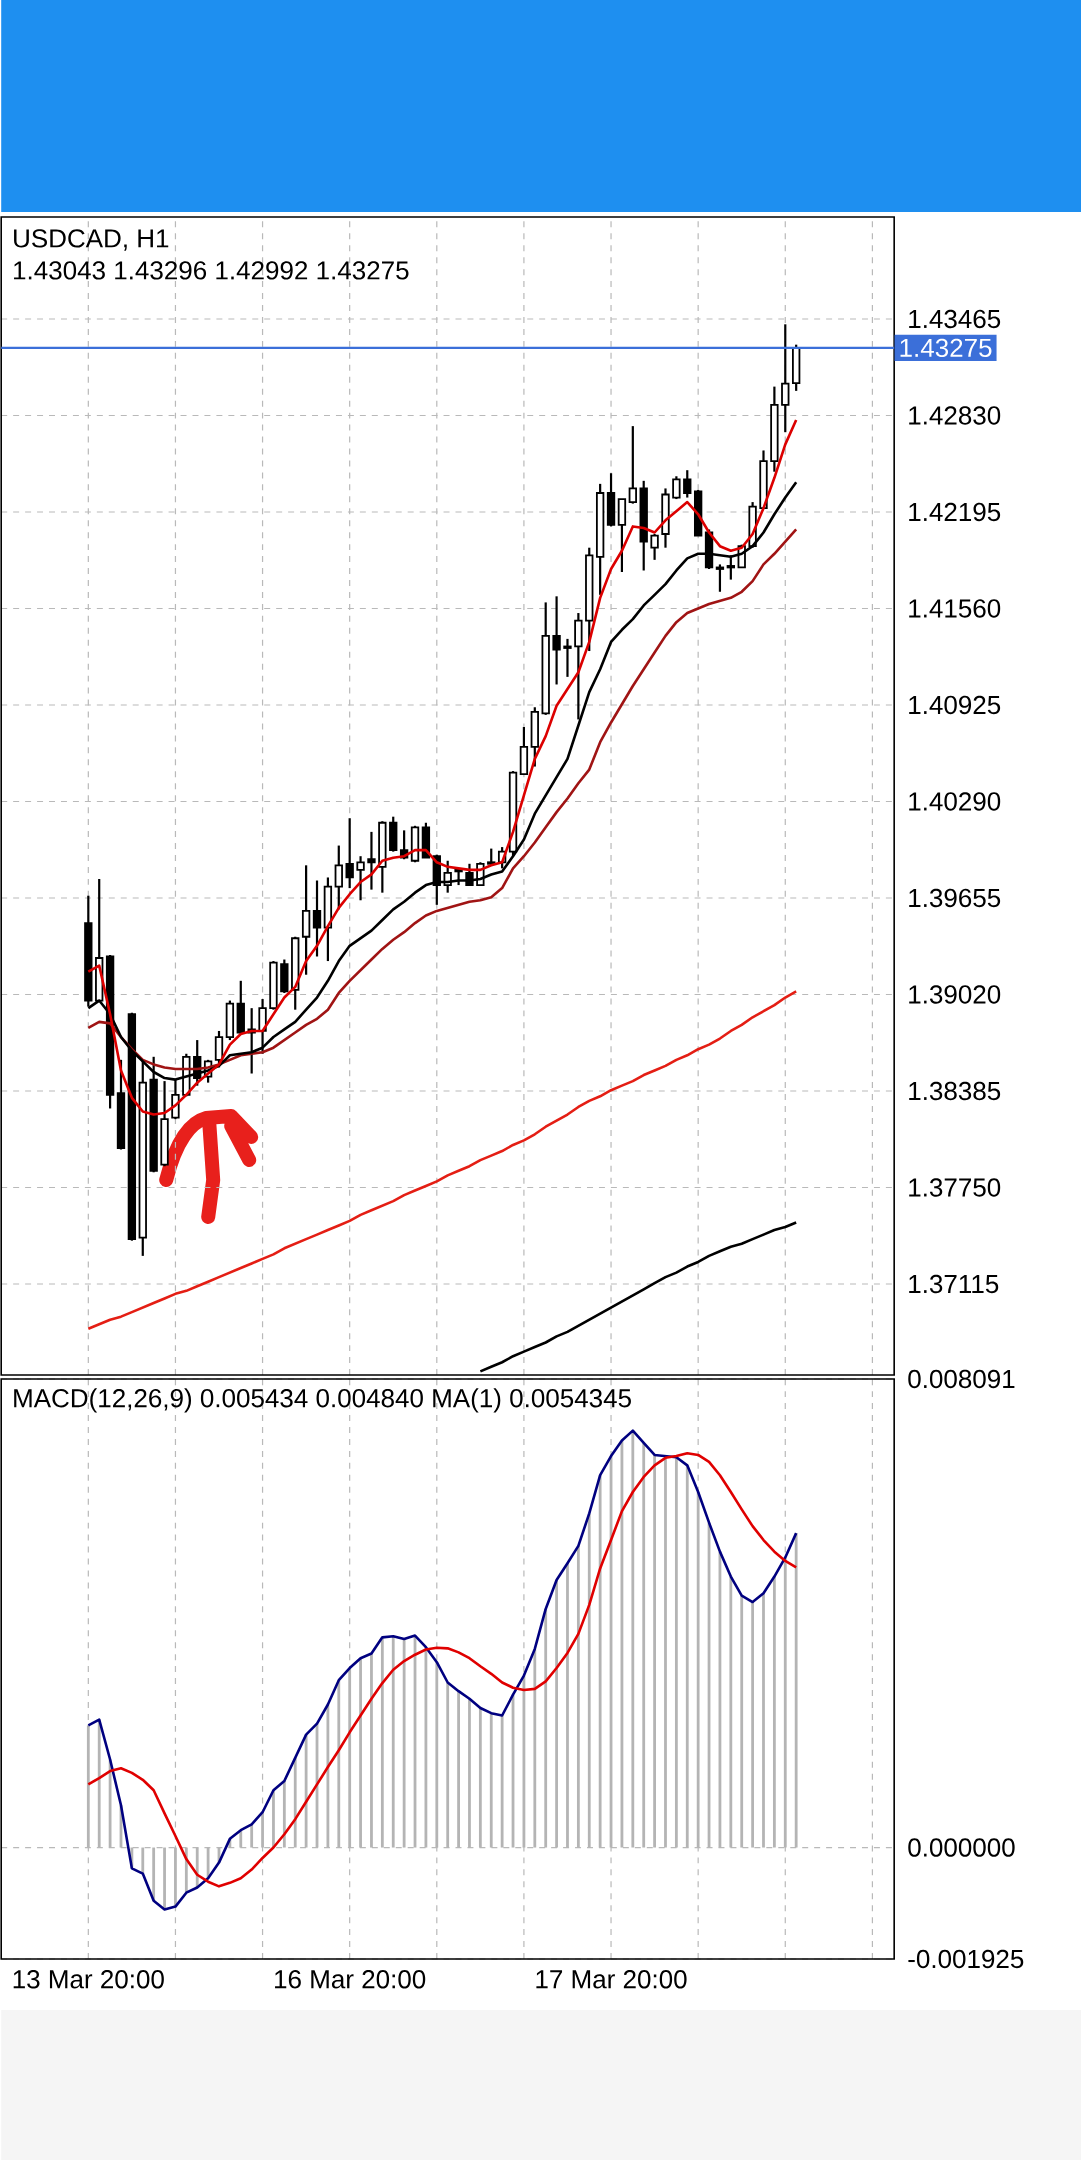  I want to click on y-tick-label: 1.37115, so click(954, 1284).